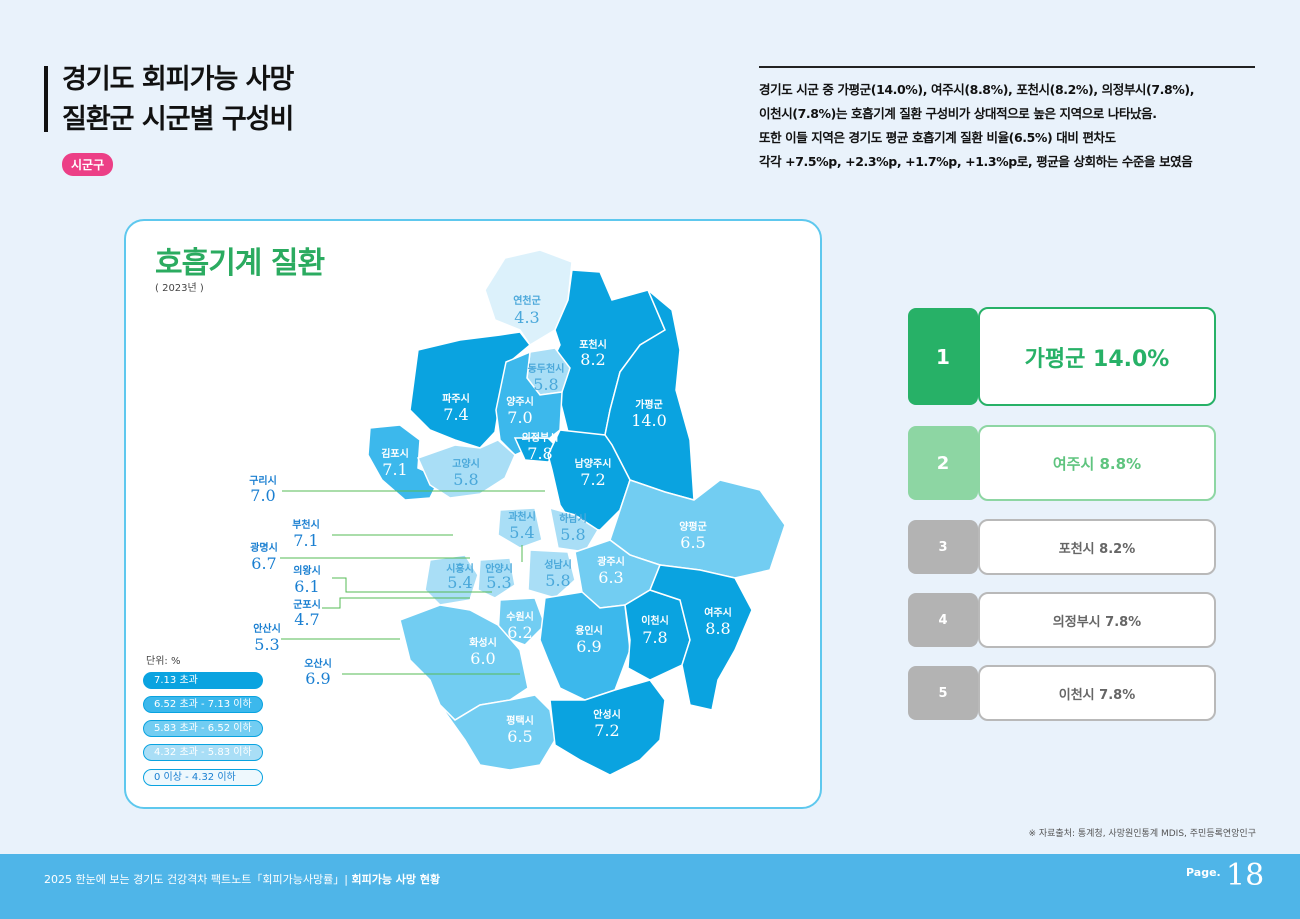 Image resolution: width=1300 pixels, height=919 pixels. What do you see at coordinates (178, 100) in the screenshot?
I see `page-title: 경기도 회피가능 사망 질환군 시군별 구성비` at bounding box center [178, 100].